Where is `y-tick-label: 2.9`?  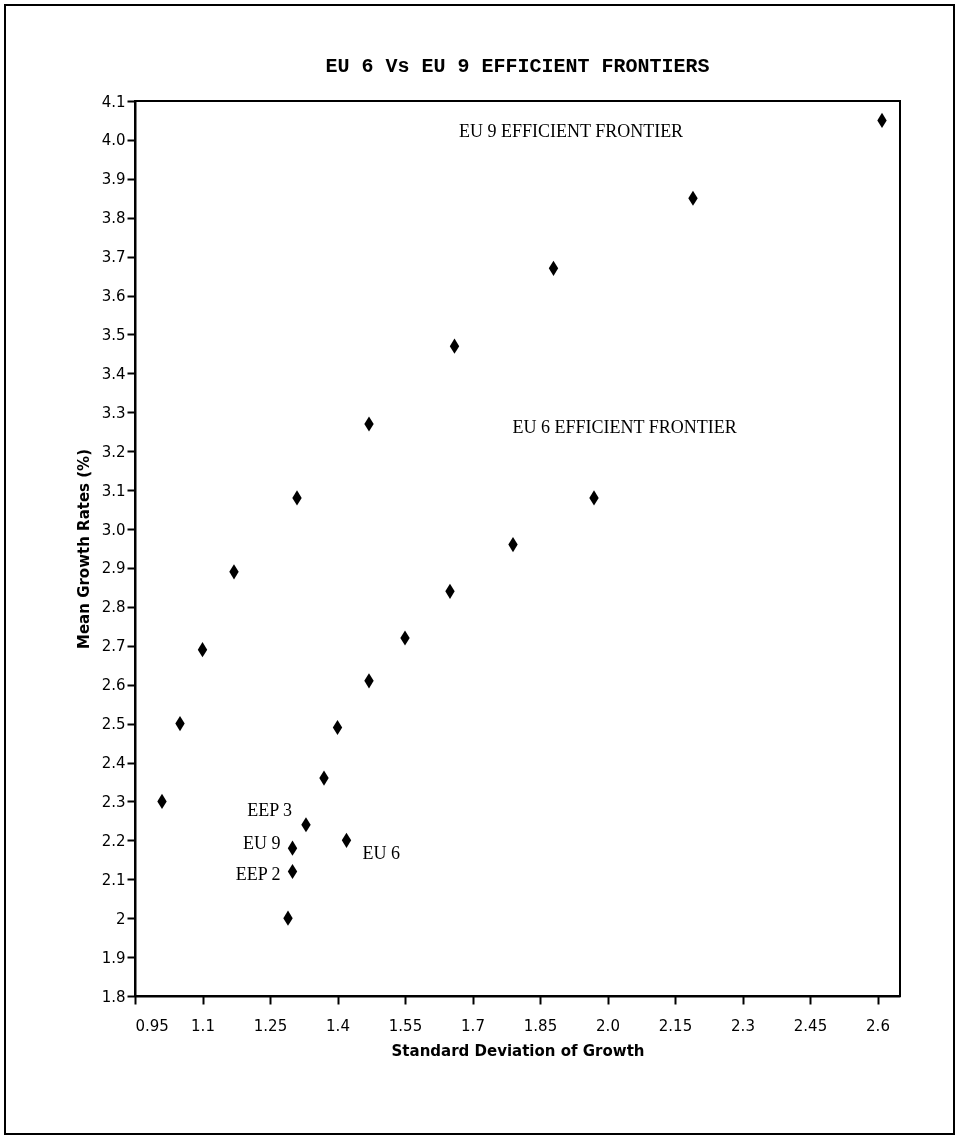 y-tick-label: 2.9 is located at coordinates (113, 568).